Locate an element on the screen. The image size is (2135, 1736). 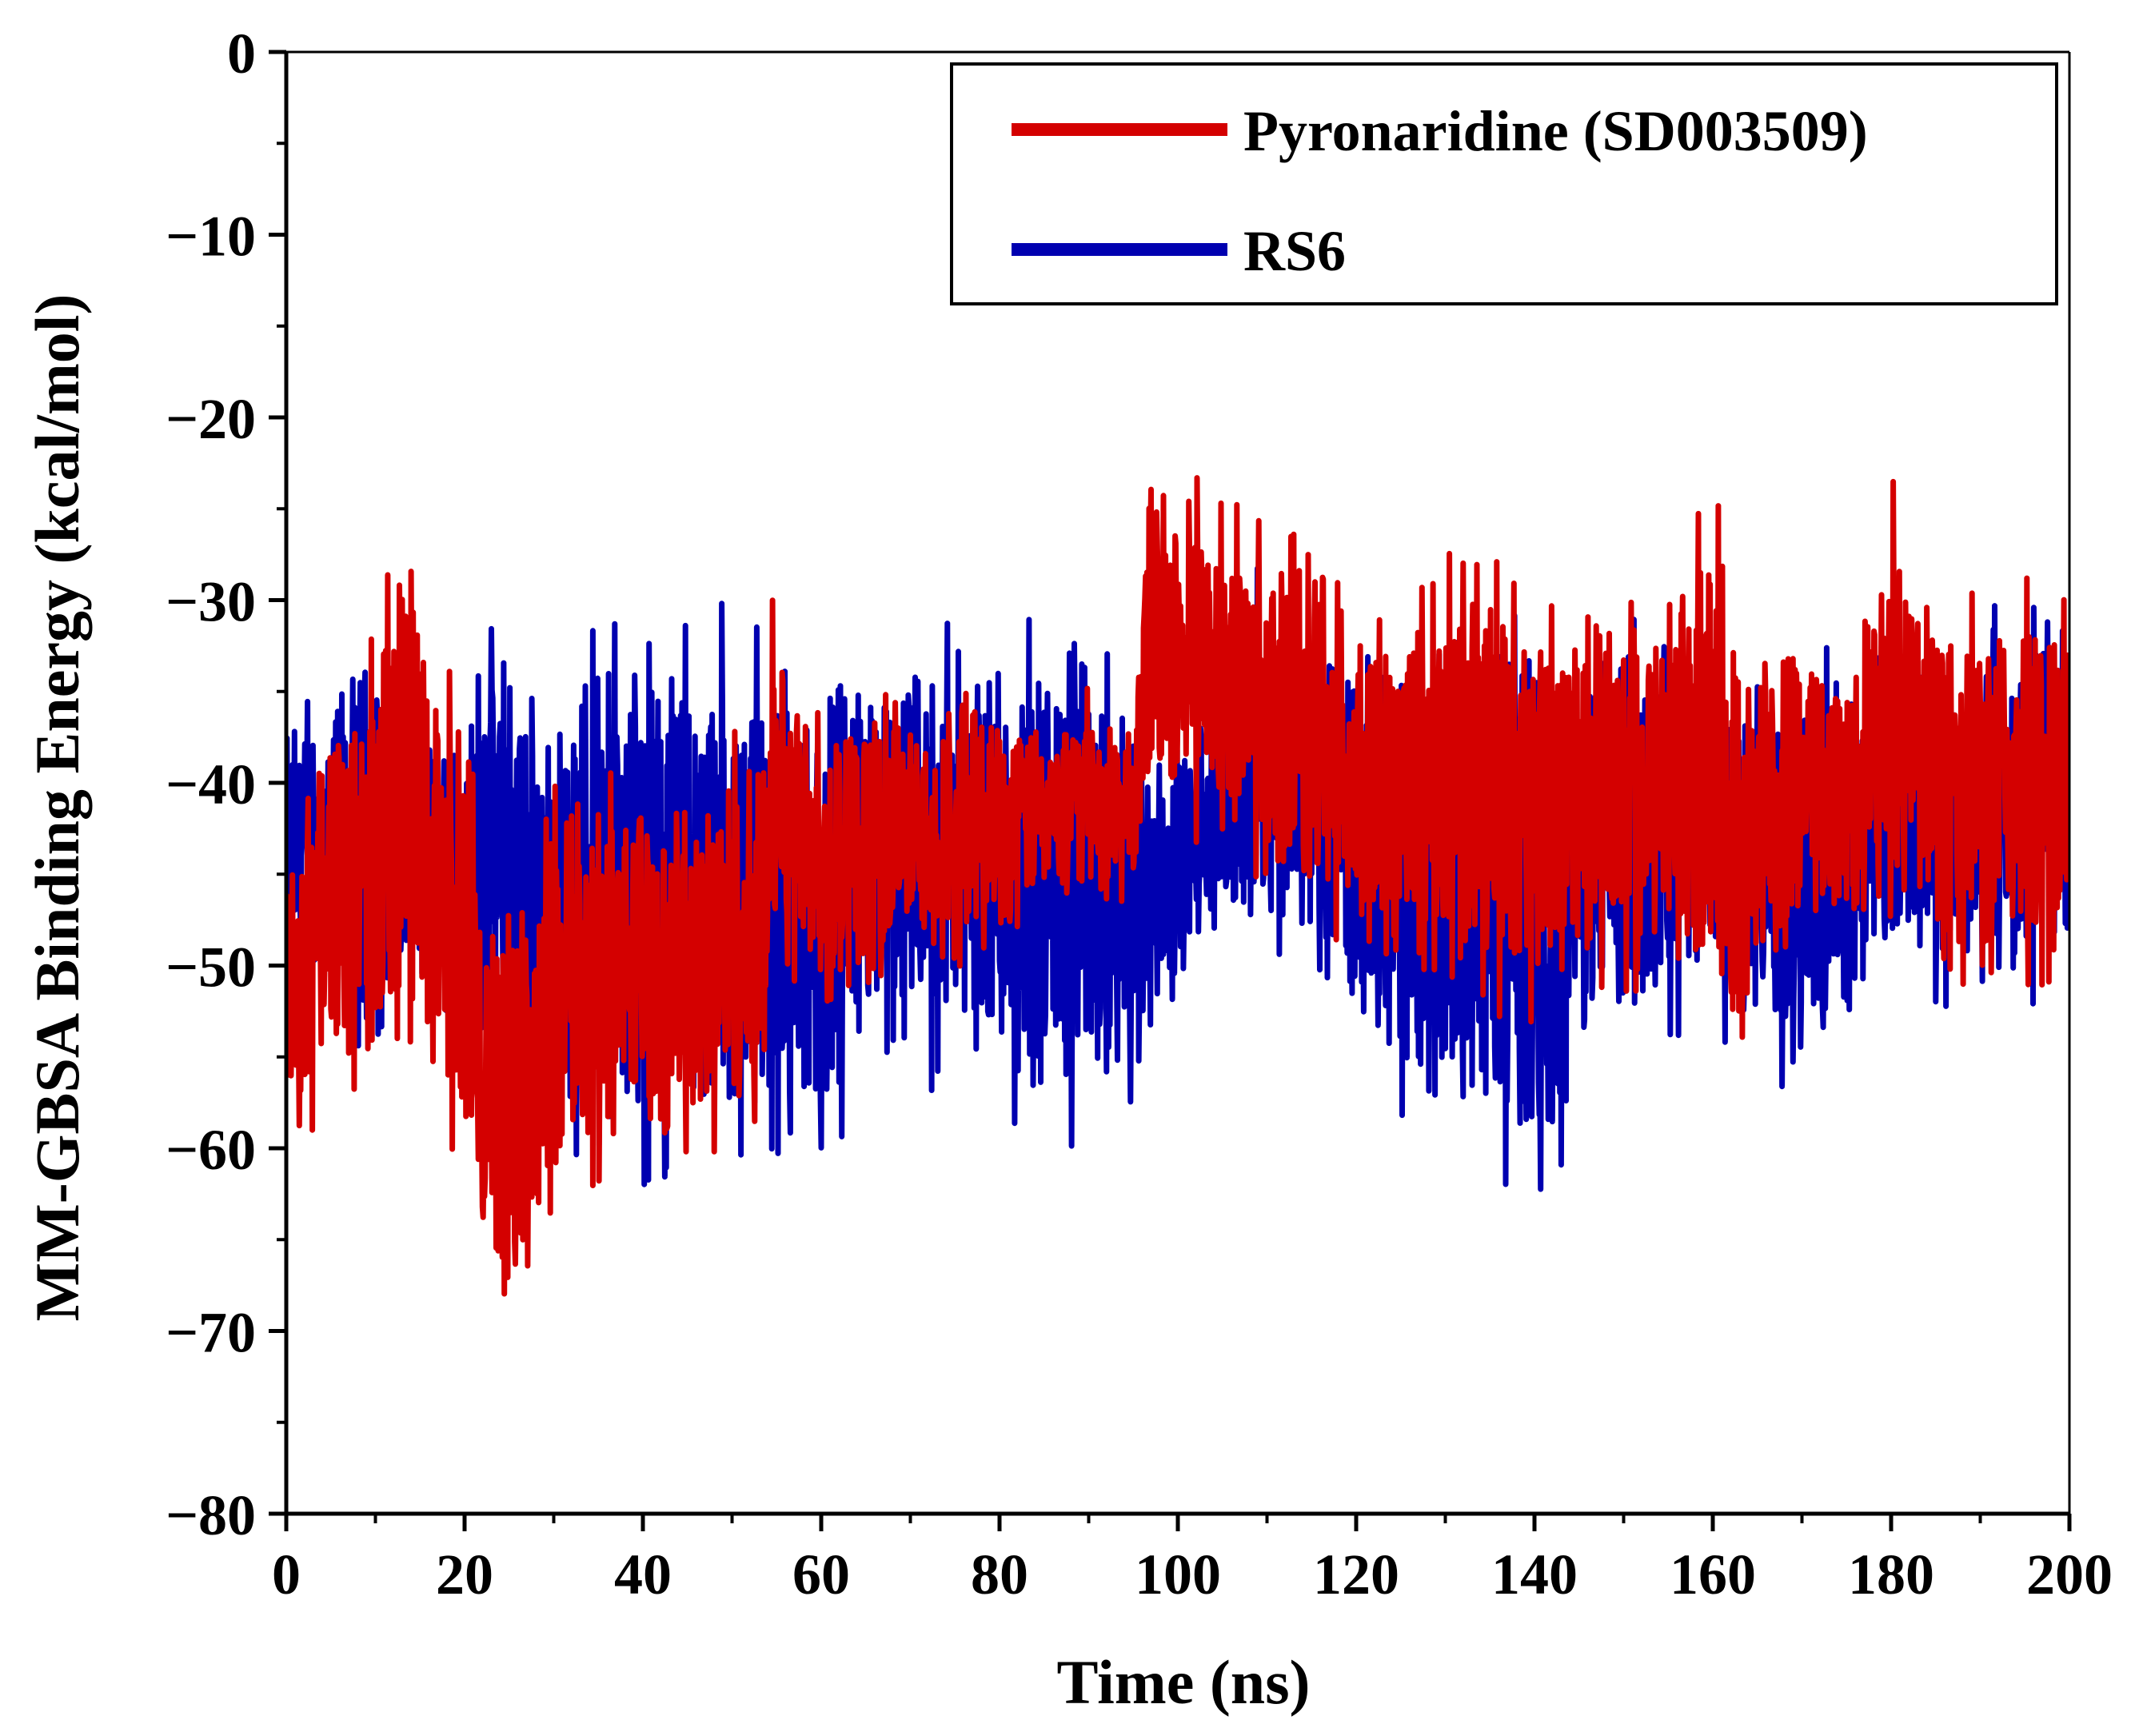
legend-box is located at coordinates (1504, 183).